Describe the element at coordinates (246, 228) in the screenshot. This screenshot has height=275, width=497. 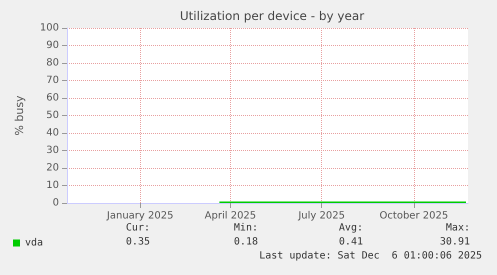
I see `text: Min:` at that location.